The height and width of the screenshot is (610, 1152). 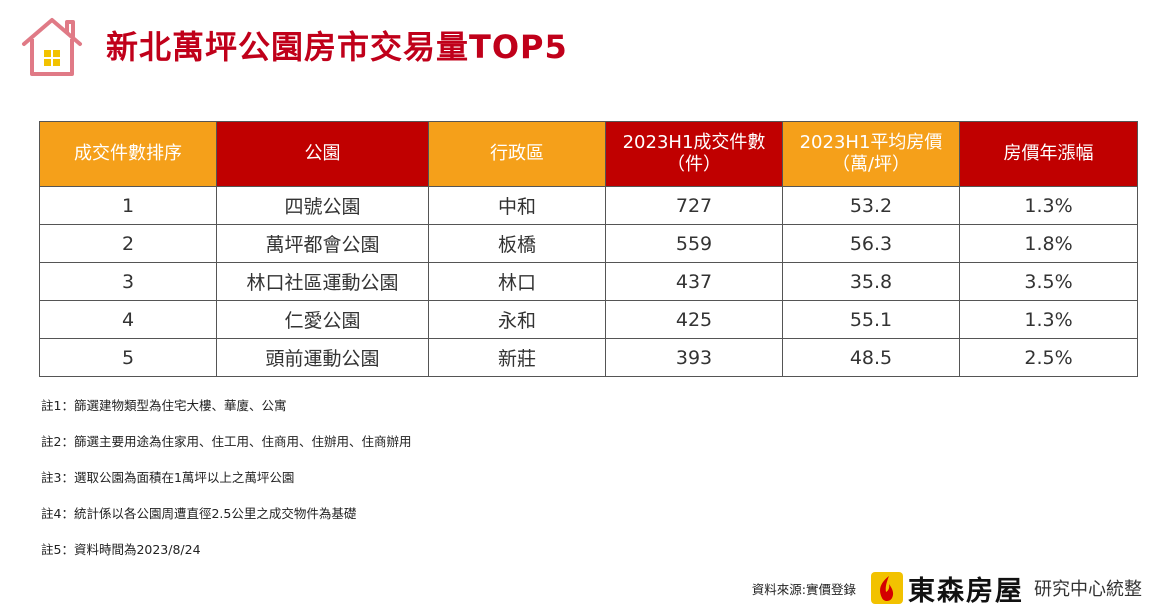 I want to click on house-logo-icon, so click(x=52, y=47).